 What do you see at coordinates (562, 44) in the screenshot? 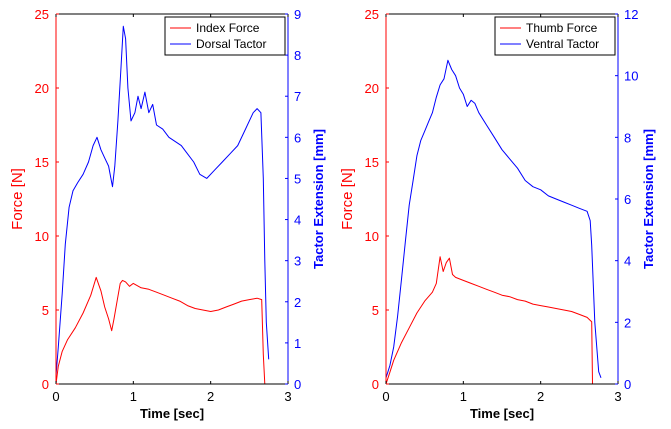
I see `legend-entry: Ventral Tactor` at bounding box center [562, 44].